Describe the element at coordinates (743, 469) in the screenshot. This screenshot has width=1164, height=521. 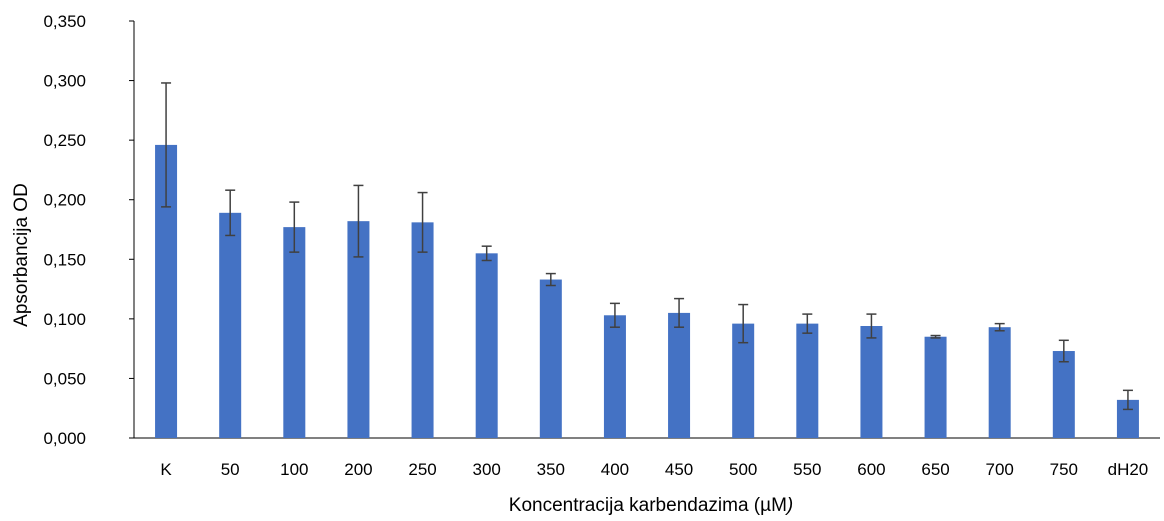
I see `x-tick-label: 500` at that location.